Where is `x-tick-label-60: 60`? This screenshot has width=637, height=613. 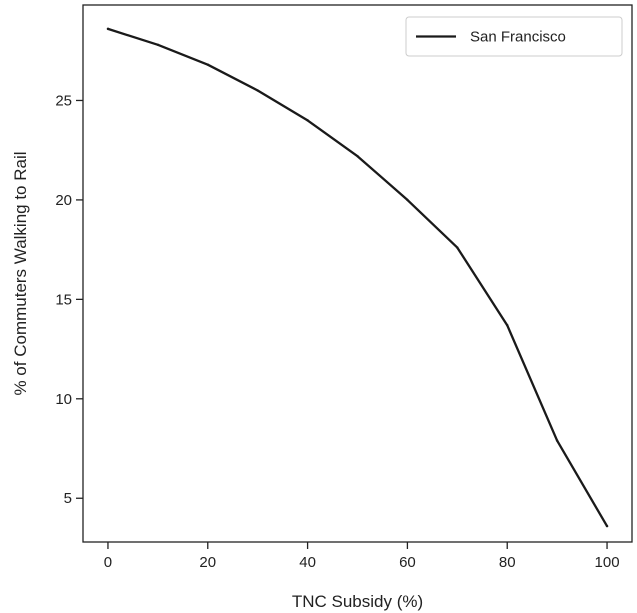
x-tick-label-60: 60 is located at coordinates (407, 562).